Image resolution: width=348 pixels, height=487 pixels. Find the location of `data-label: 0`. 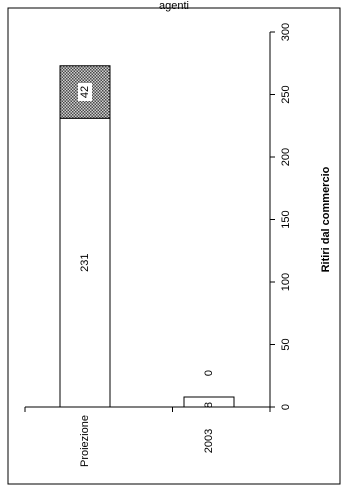

data-label: 0 is located at coordinates (209, 373).